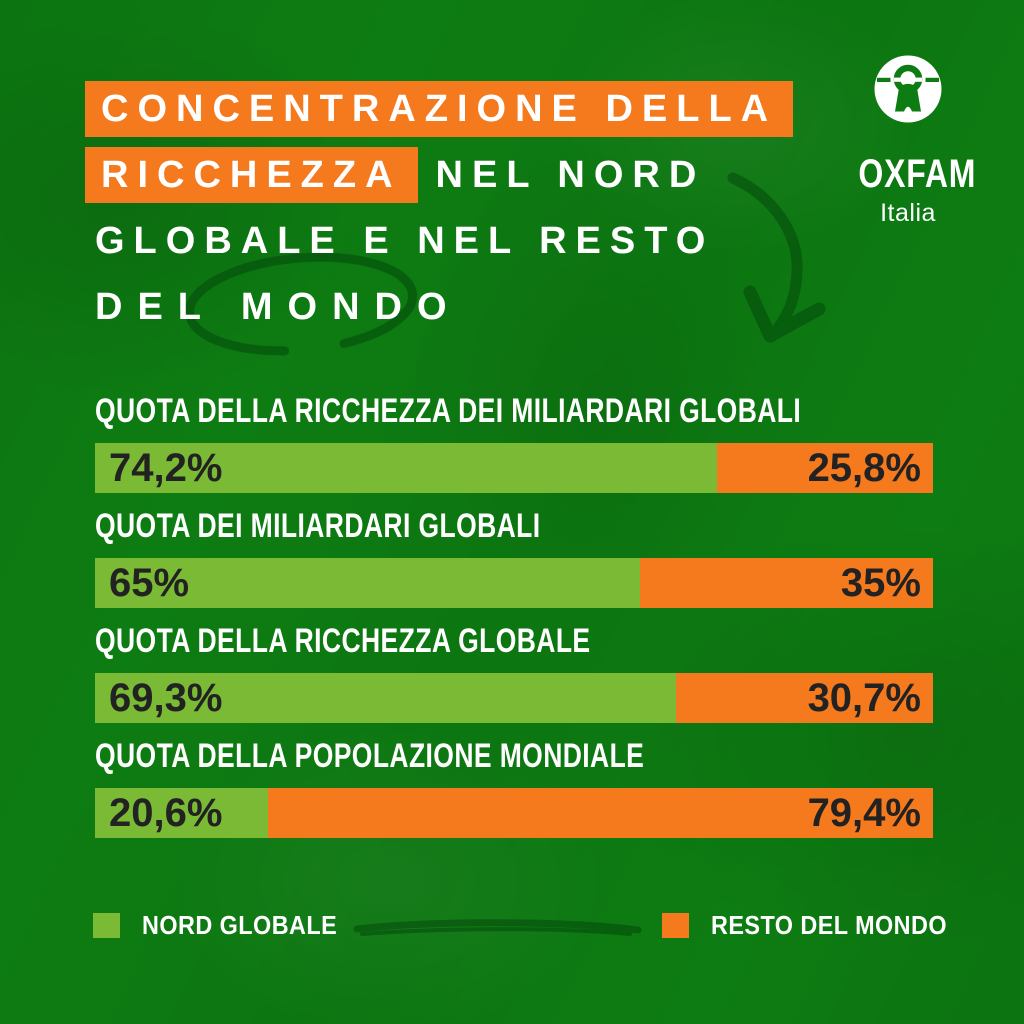 The height and width of the screenshot is (1024, 1024). Describe the element at coordinates (570, 175) in the screenshot. I see `title-line-2-rest: NEL NORD` at that location.